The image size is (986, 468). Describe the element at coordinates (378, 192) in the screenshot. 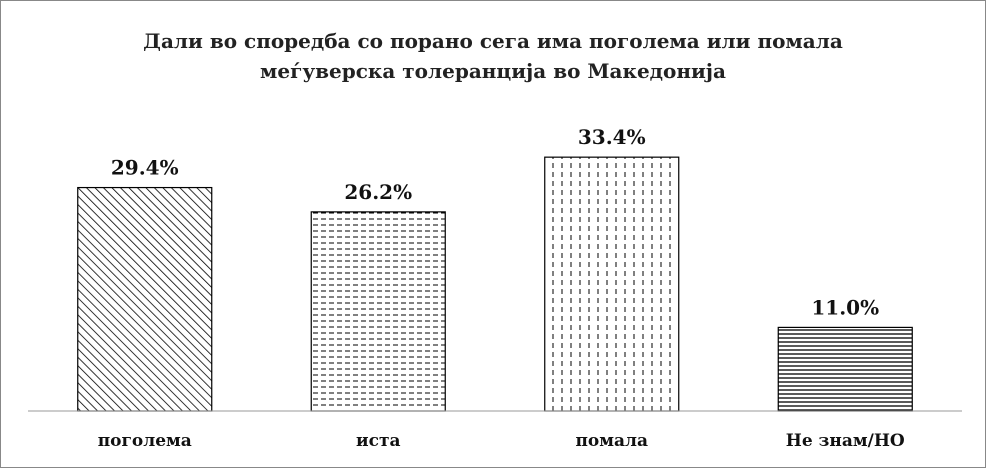

I see `value-label: 26.2%` at that location.